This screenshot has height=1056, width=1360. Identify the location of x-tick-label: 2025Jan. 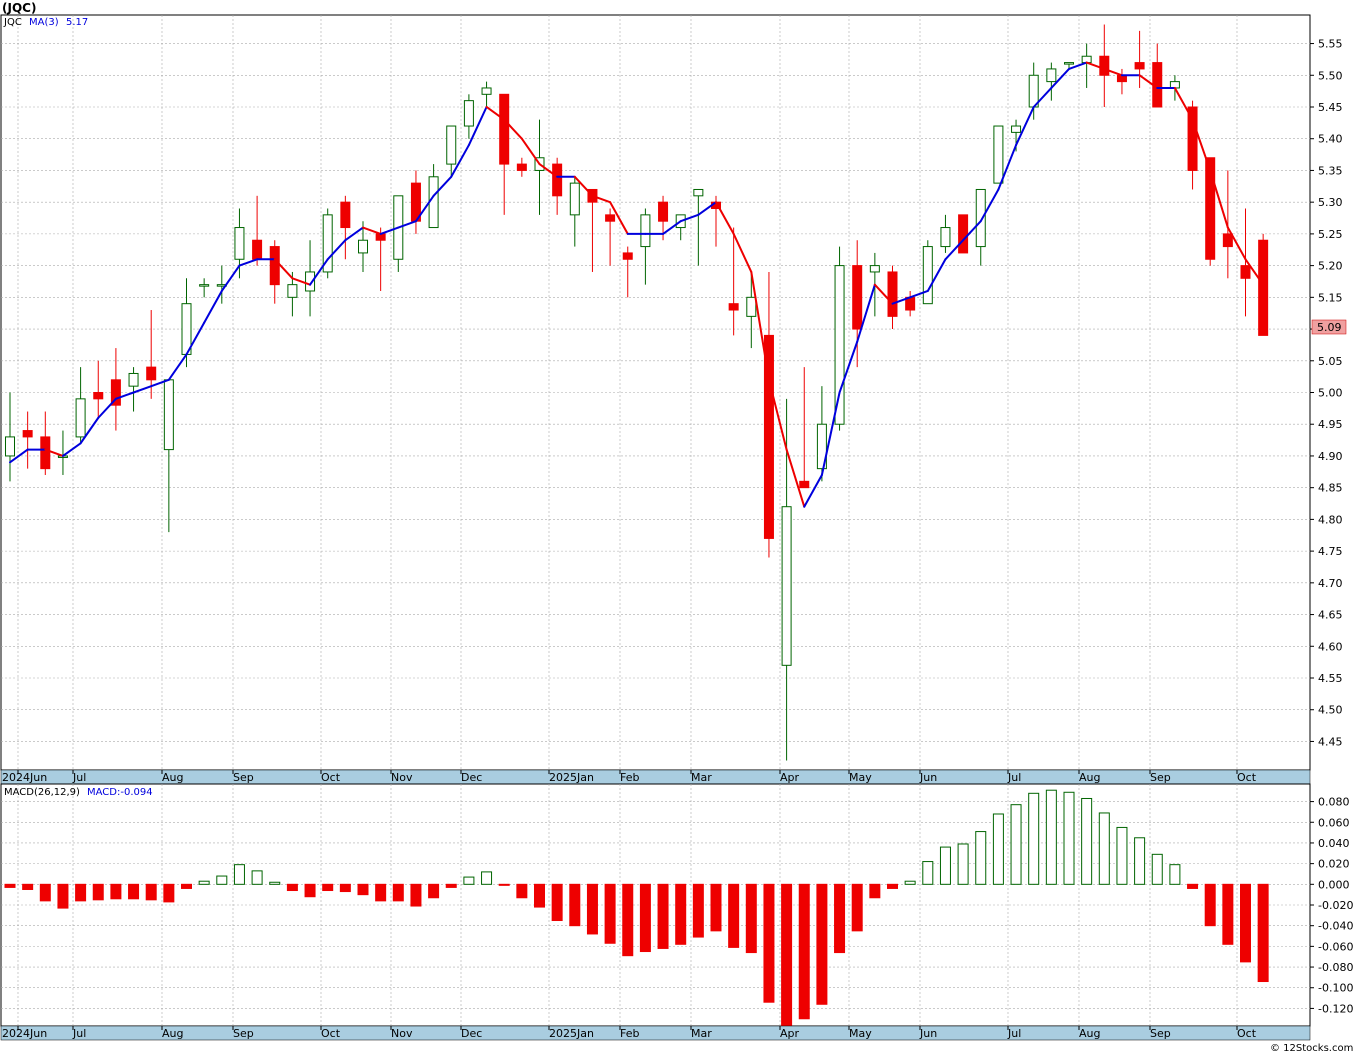
(571, 1033).